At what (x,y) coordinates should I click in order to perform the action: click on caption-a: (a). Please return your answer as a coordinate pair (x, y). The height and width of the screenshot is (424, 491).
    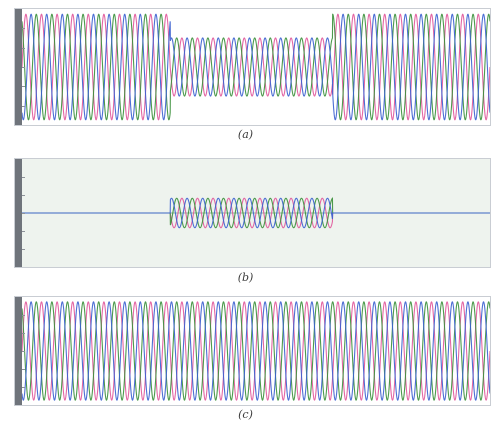
    Looking at the image, I should click on (245, 134).